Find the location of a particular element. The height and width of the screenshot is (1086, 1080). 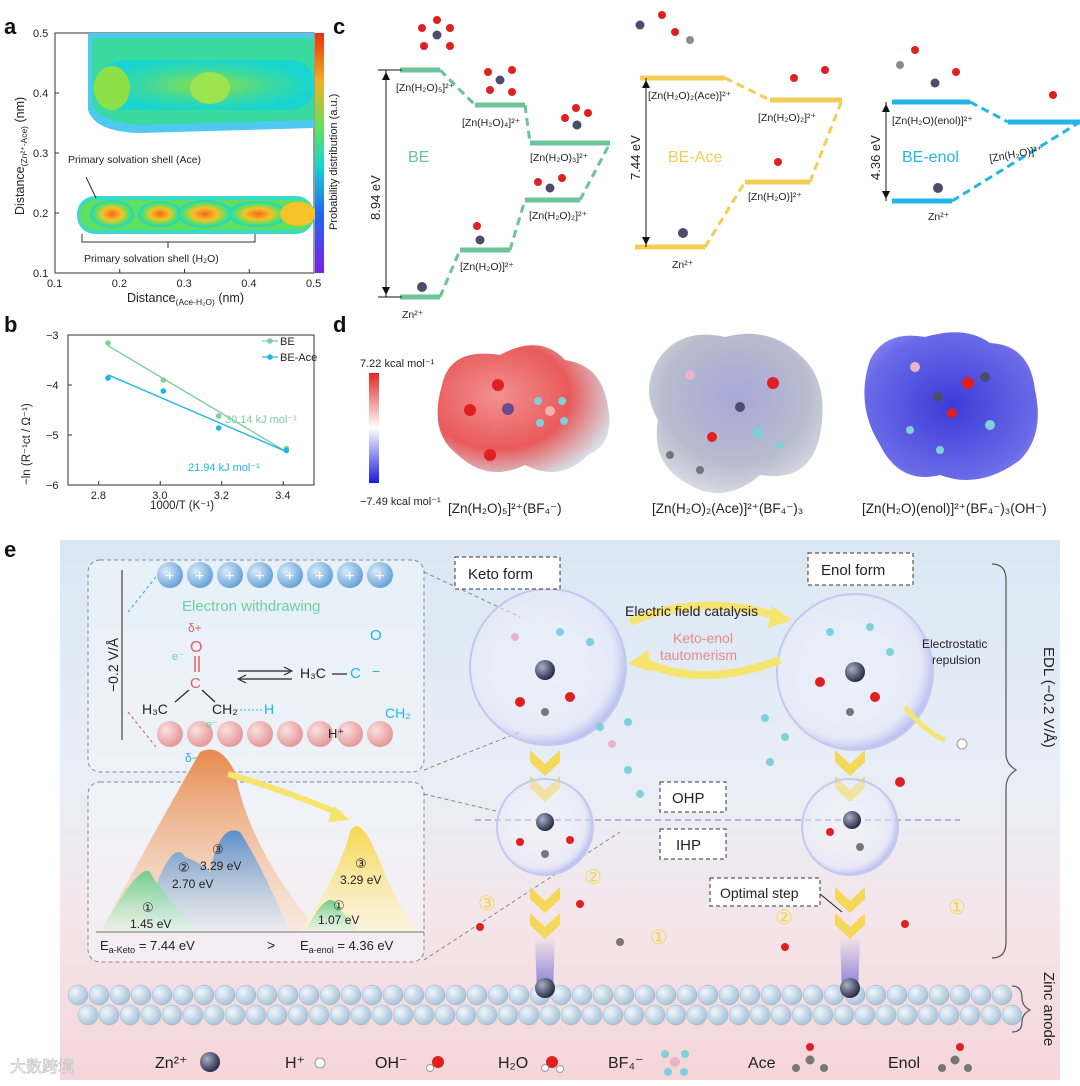

annotation-h2o: Primary solvation shell (H₂O) is located at coordinates (151, 259).